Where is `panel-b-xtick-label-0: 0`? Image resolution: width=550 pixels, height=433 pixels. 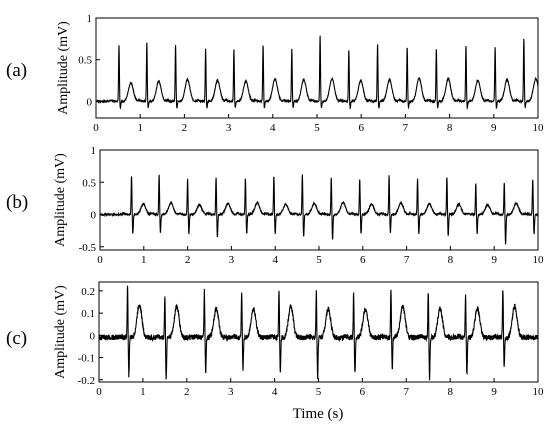
panel-b-xtick-label-0: 0 is located at coordinates (100, 260).